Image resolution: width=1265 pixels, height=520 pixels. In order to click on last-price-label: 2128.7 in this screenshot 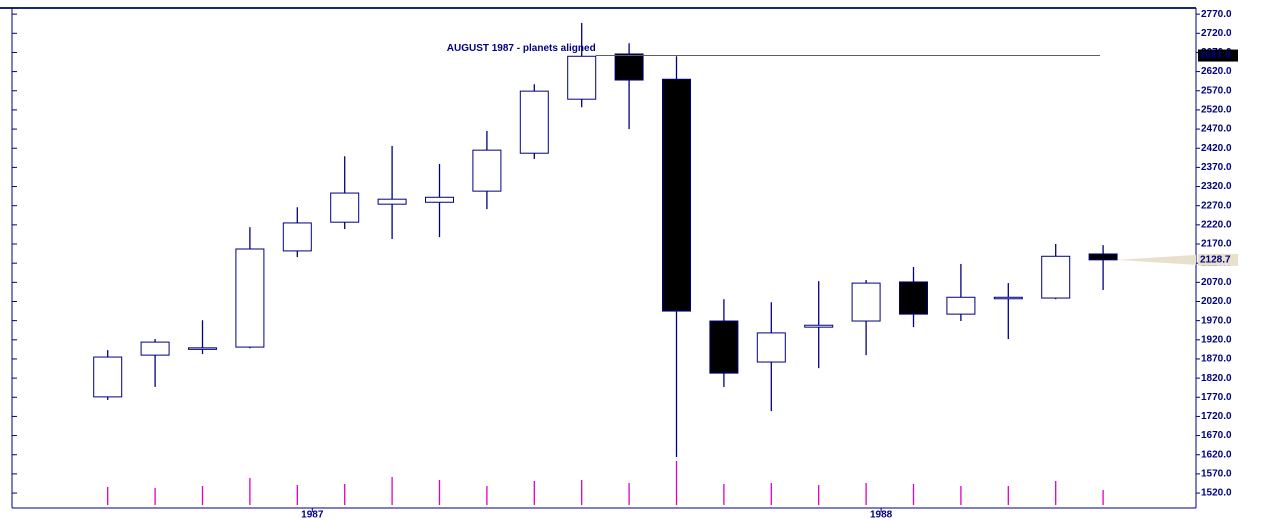, I will do `click(1215, 259)`.